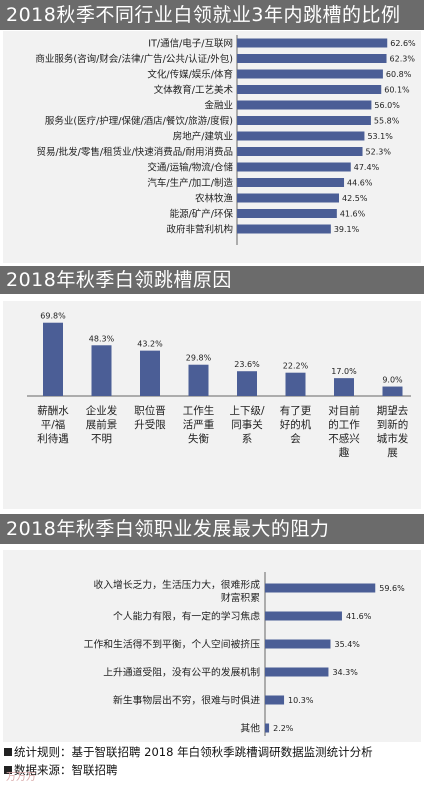 Image resolution: width=424 pixels, height=786 pixels. What do you see at coordinates (168, 529) in the screenshot?
I see `chart3-title: 2018年秋季白领职业发展最大的阻力` at bounding box center [168, 529].